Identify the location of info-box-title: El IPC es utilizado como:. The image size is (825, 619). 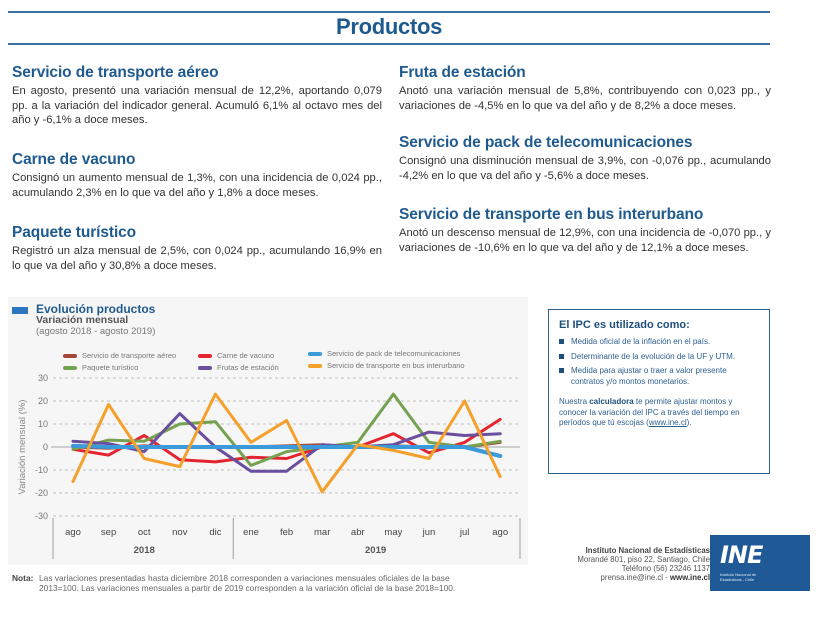
(624, 325).